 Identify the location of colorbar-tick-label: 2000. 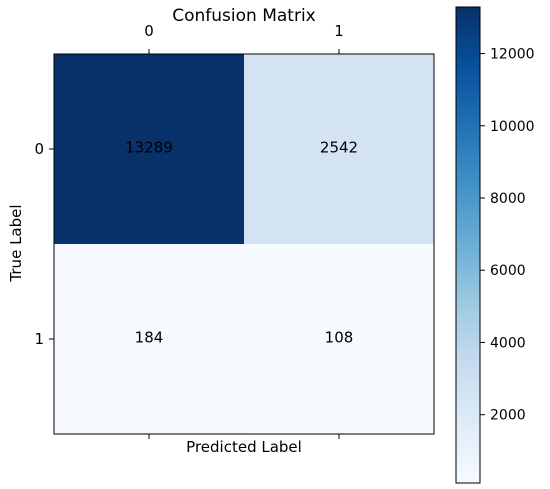
(508, 416).